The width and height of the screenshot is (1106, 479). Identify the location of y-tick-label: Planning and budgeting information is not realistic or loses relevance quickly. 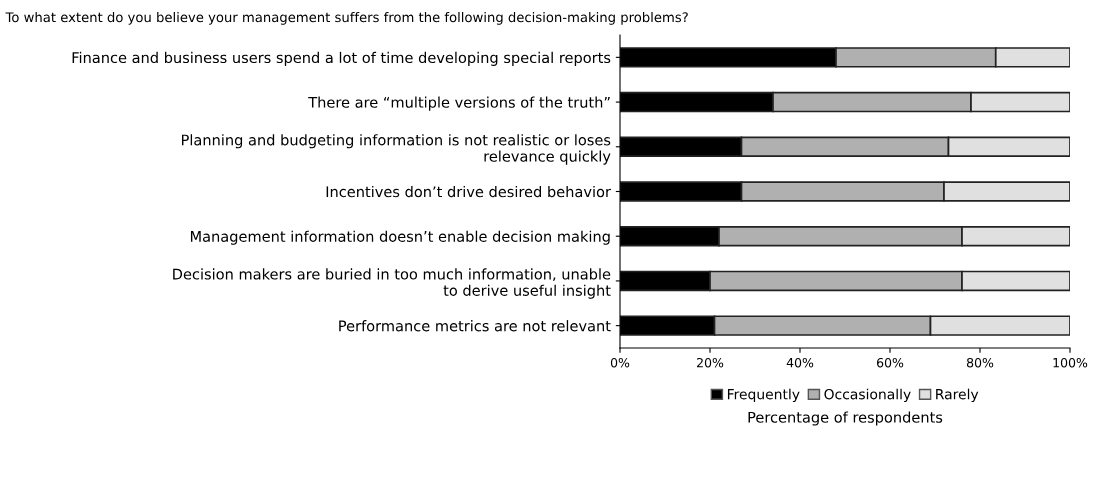
(396, 149).